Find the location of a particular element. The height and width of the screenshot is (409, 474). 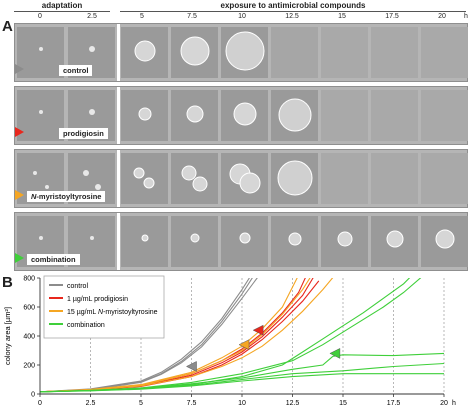

panel-b-letter: B is located at coordinates (7, 282).